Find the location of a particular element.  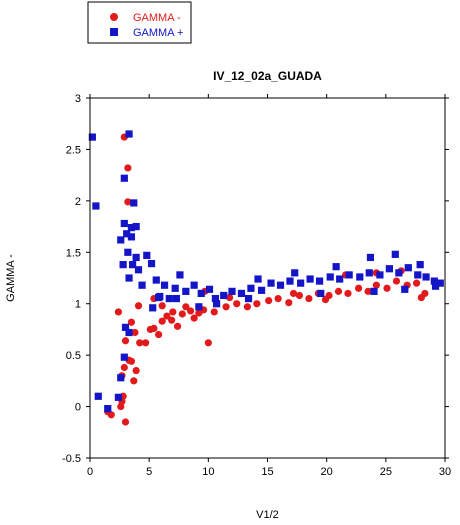

x-tick-label: 25 is located at coordinates (386, 472).